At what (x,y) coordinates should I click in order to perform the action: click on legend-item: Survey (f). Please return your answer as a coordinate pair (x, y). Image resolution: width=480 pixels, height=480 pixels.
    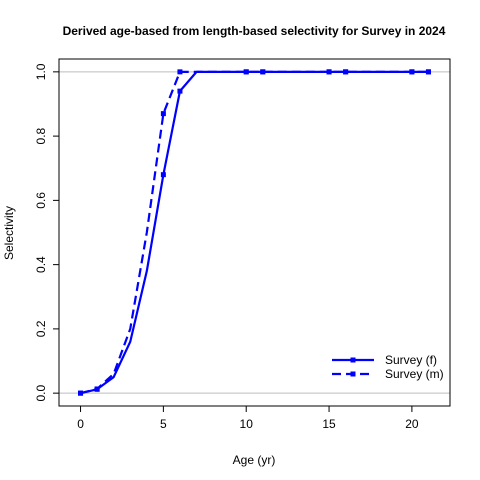
    Looking at the image, I should click on (384, 360).